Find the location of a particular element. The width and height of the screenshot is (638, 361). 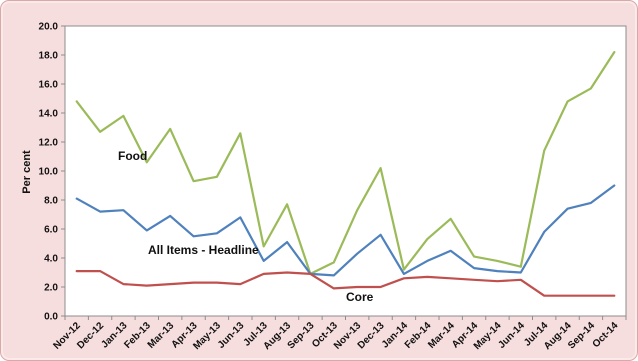

y-tick-label: 2.0 is located at coordinates (51, 288).